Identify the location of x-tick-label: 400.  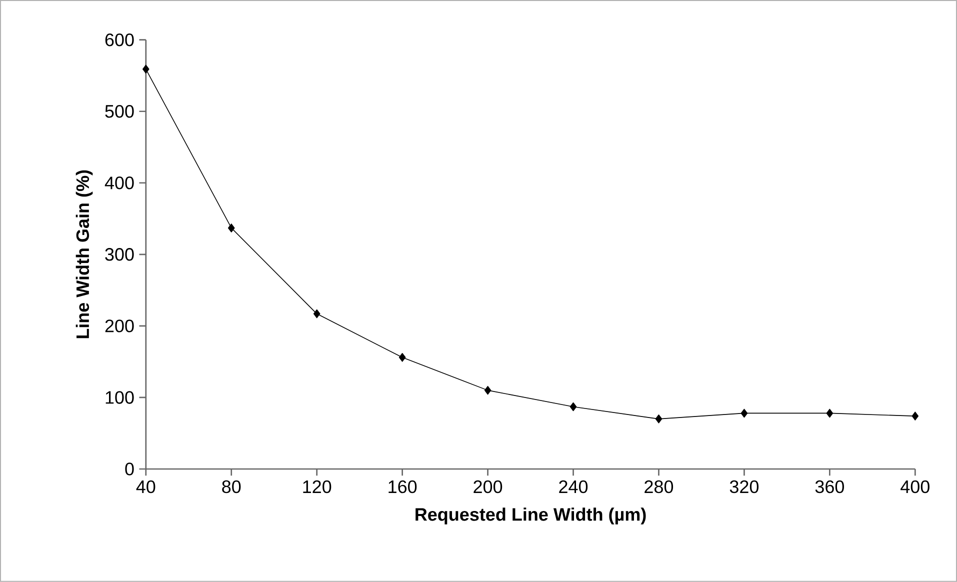
(915, 487).